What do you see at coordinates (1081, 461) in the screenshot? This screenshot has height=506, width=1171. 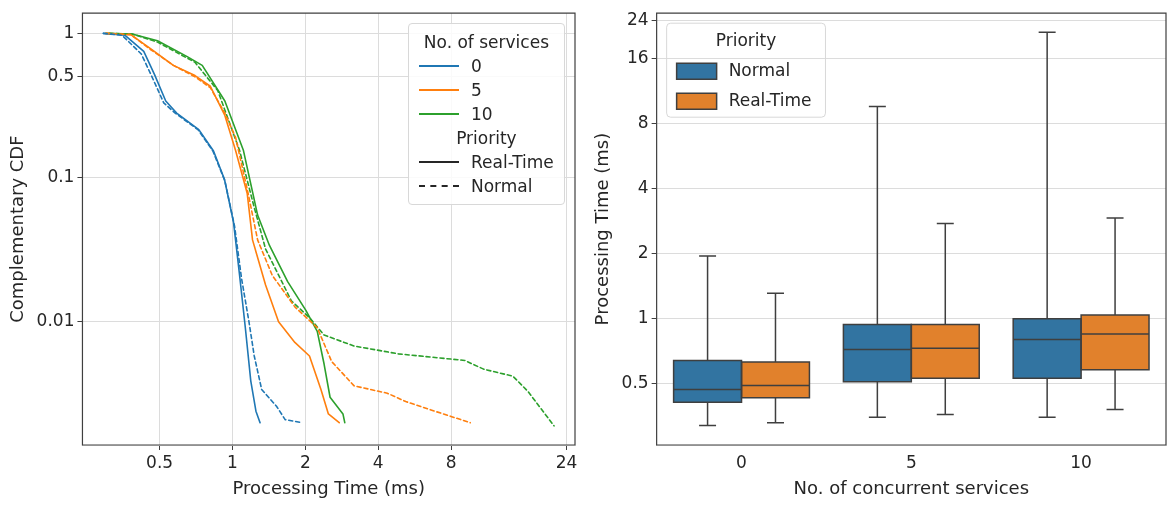 I see `x-tick-label: 10` at bounding box center [1081, 461].